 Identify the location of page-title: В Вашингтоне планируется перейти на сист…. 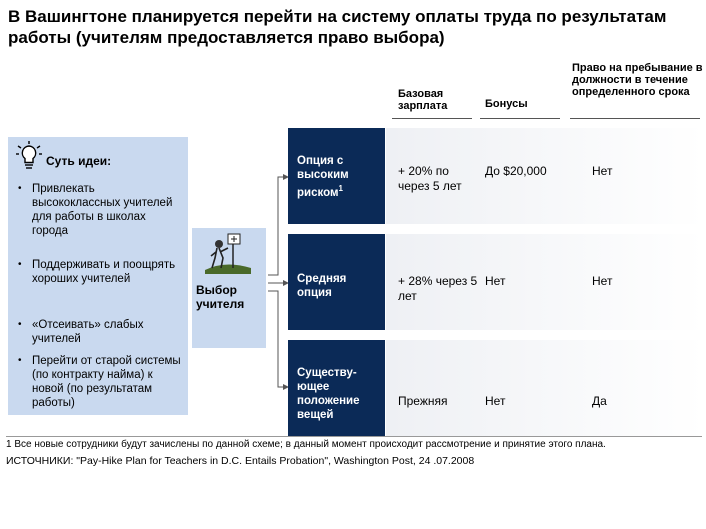
(337, 27).